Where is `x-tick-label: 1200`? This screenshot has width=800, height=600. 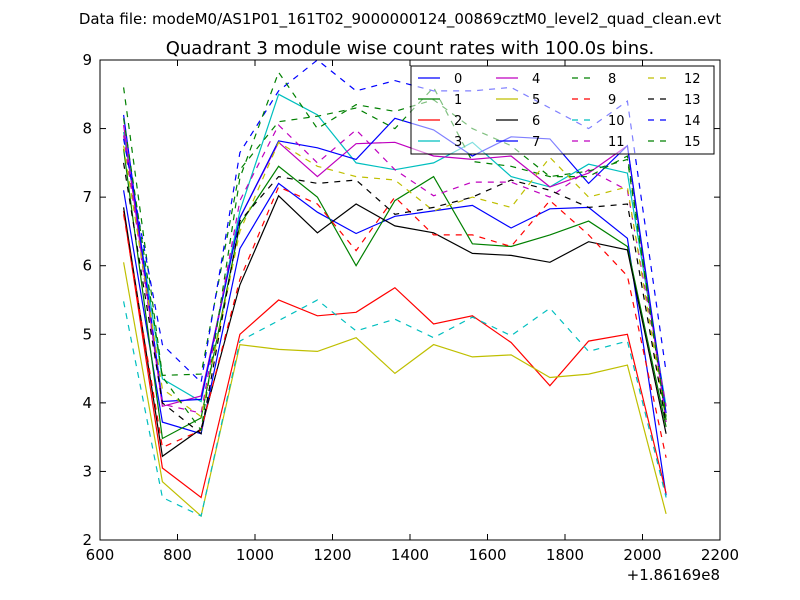
x-tick-label: 1200 is located at coordinates (332, 555).